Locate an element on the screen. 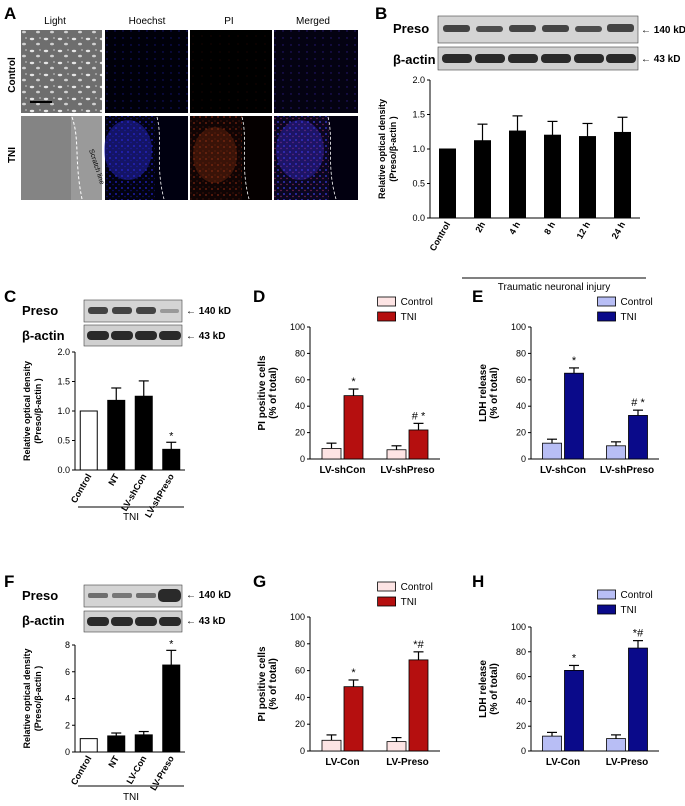  chart-e-ytick-label: 60 is located at coordinates (521, 380).